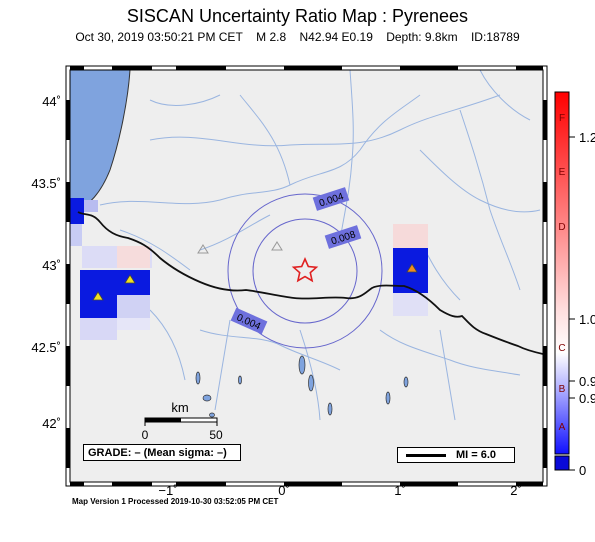  What do you see at coordinates (476, 455) in the screenshot?
I see `mi-legend-label: MI = 6.0` at bounding box center [476, 455].